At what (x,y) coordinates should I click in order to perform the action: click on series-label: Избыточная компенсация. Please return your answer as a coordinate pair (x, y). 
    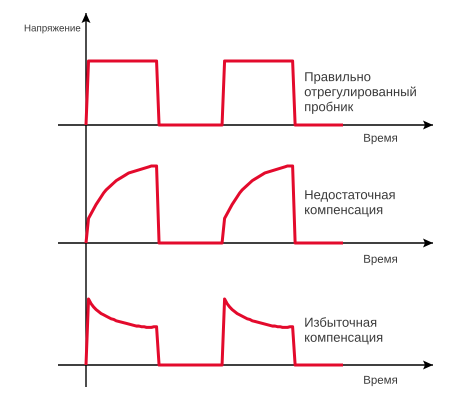
    Looking at the image, I should click on (343, 330).